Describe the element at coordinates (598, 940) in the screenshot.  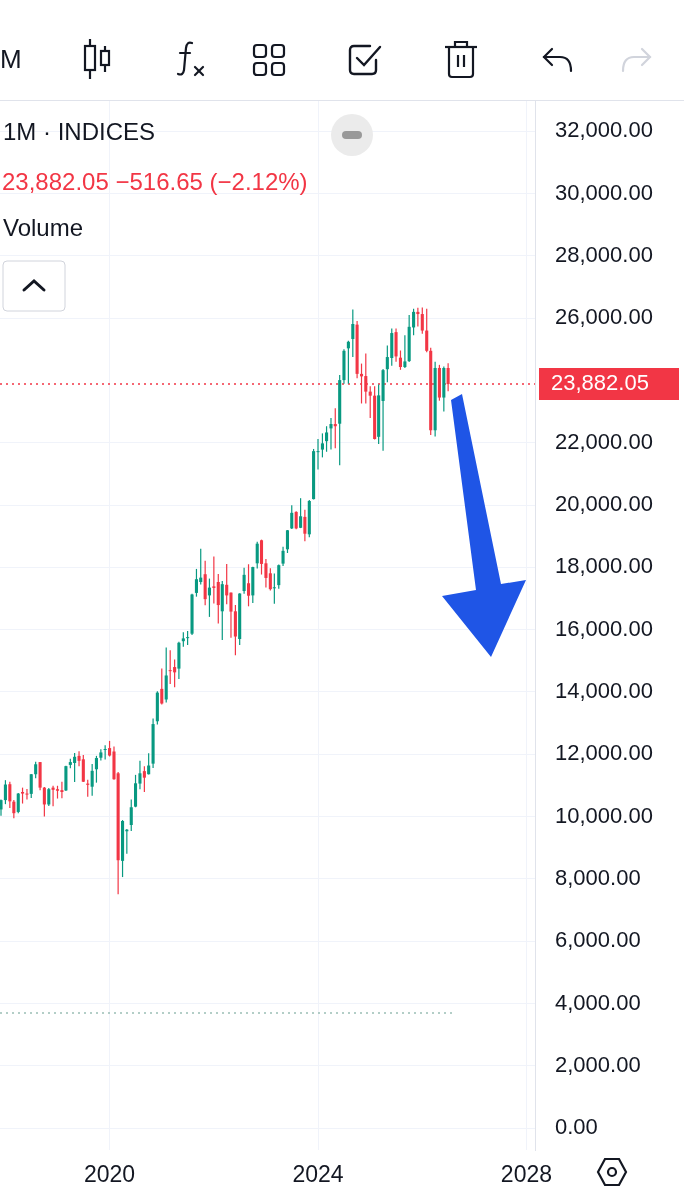
I see `y-tick-label: 6,000.00` at that location.